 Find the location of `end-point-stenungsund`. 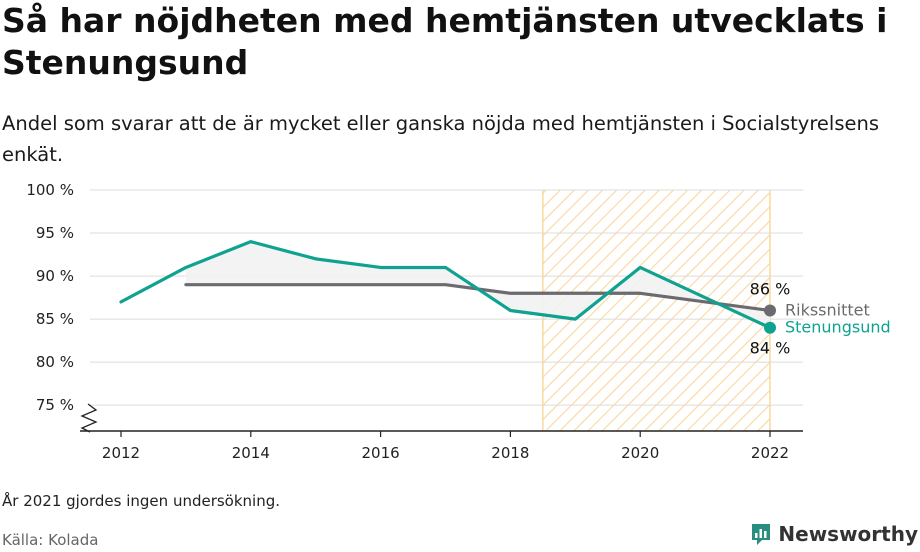

end-point-stenungsund is located at coordinates (770, 327).